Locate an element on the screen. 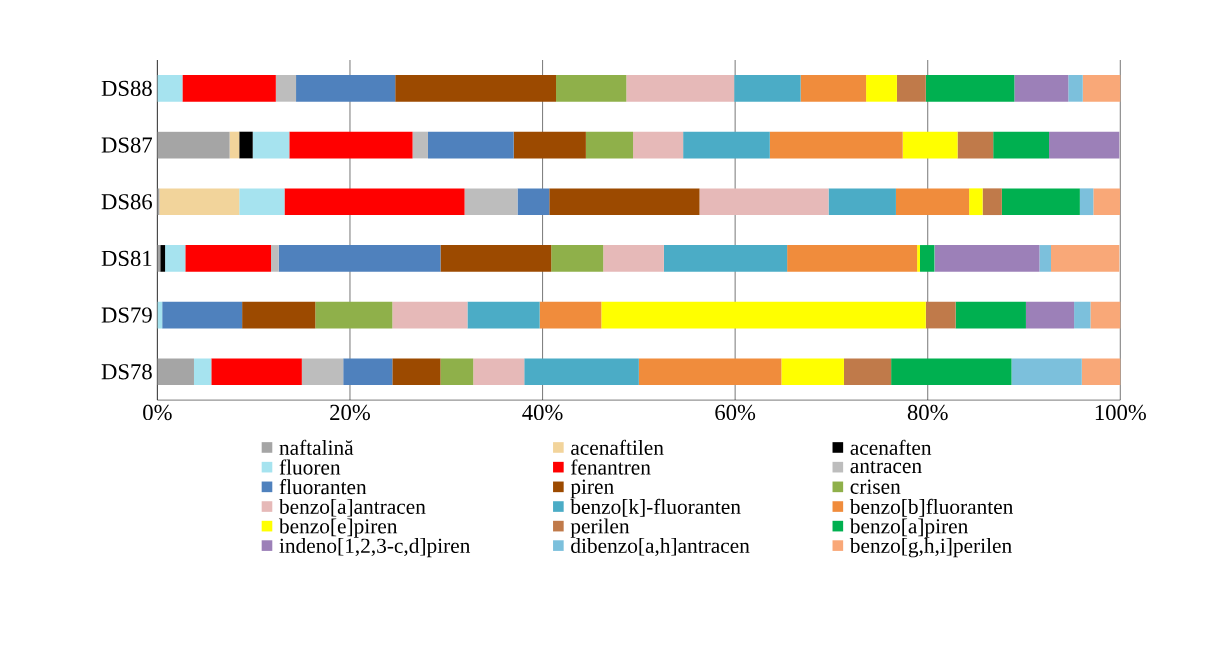 Image resolution: width=1219 pixels, height=667 pixels. y-tick-label: DS79 is located at coordinates (126, 315).